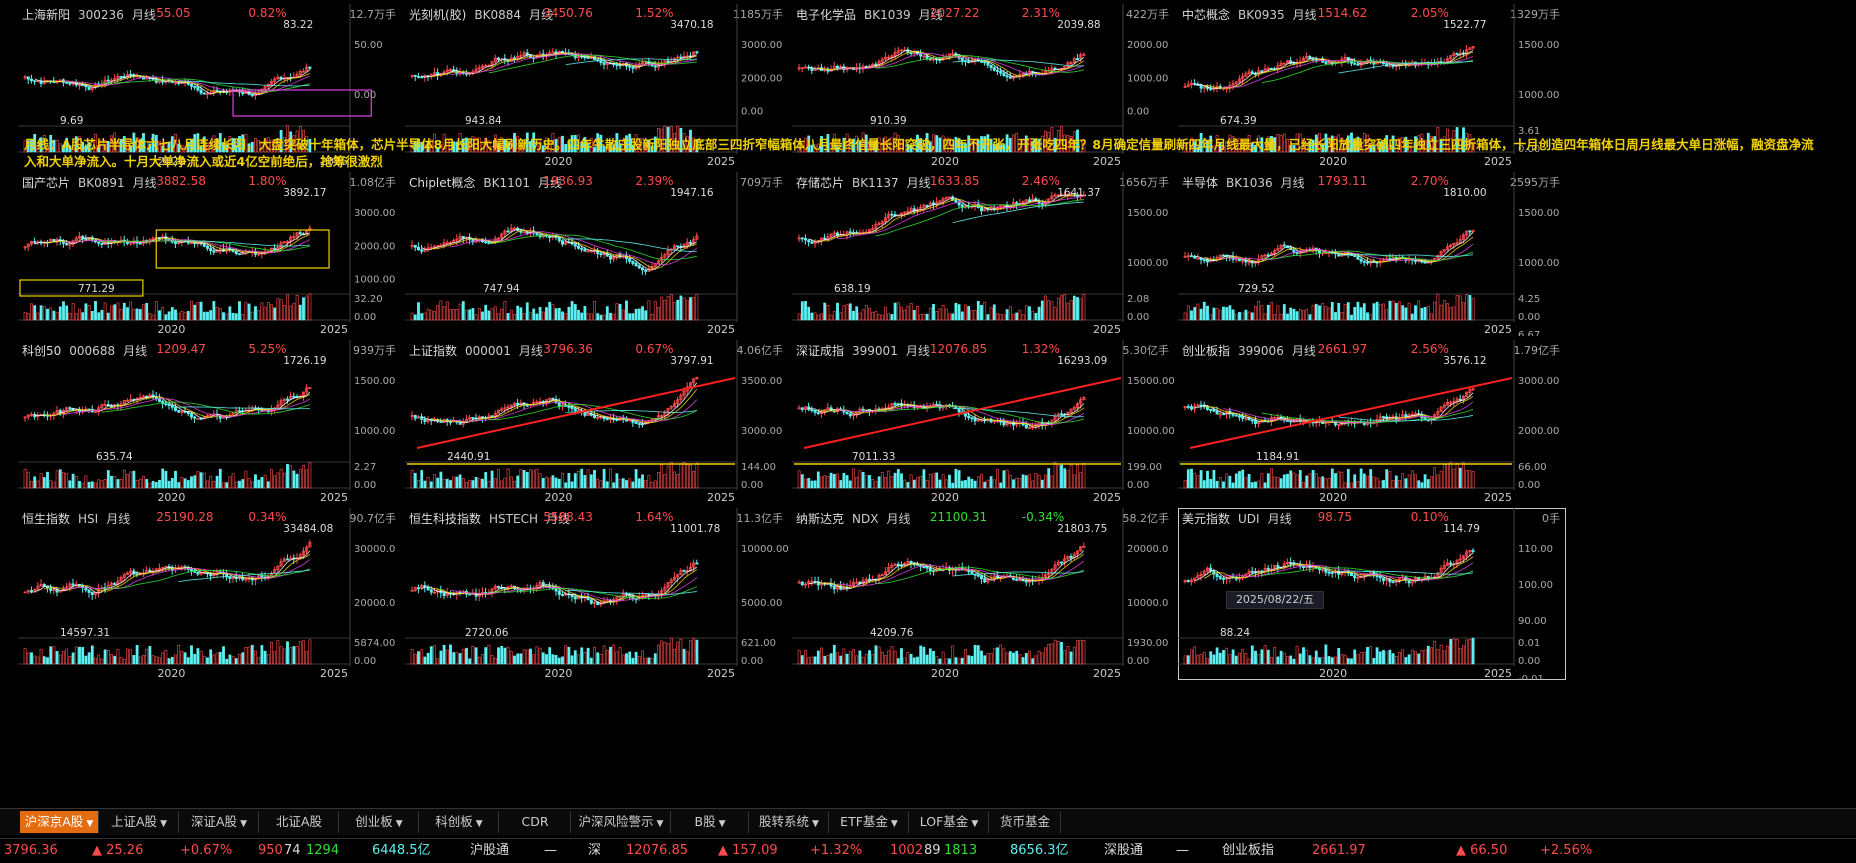  I want to click on panel-change-pct: 2.70%, so click(1429, 181).